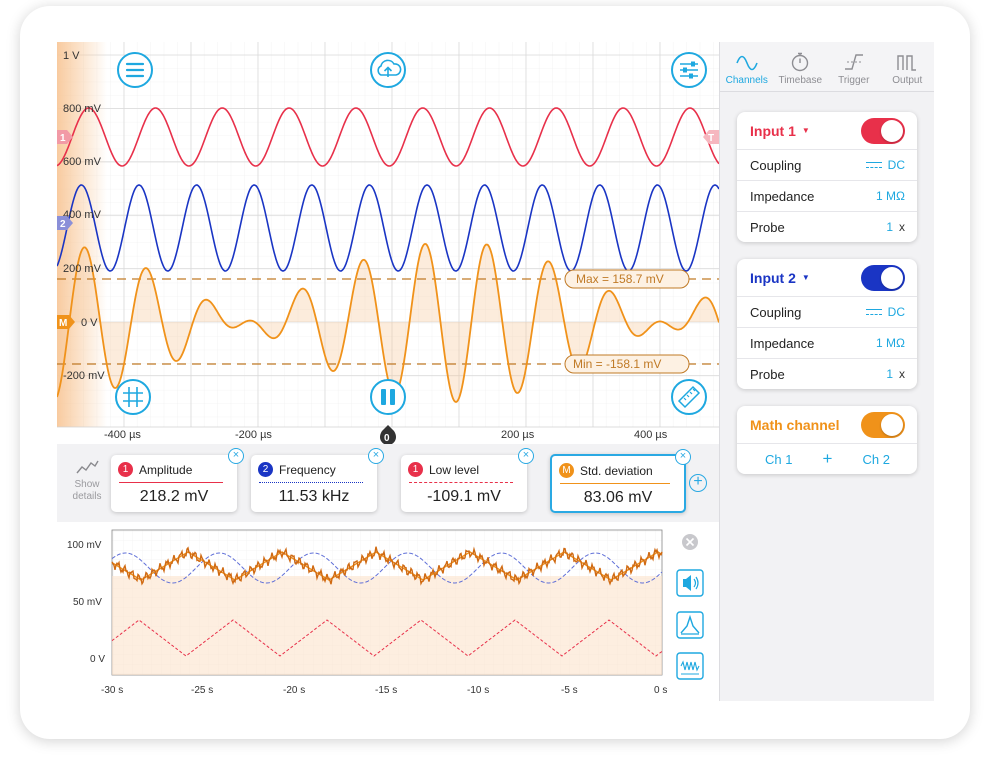 This screenshot has height=769, width=990. Describe the element at coordinates (265, 469) in the screenshot. I see `channel-badge: 2` at that location.